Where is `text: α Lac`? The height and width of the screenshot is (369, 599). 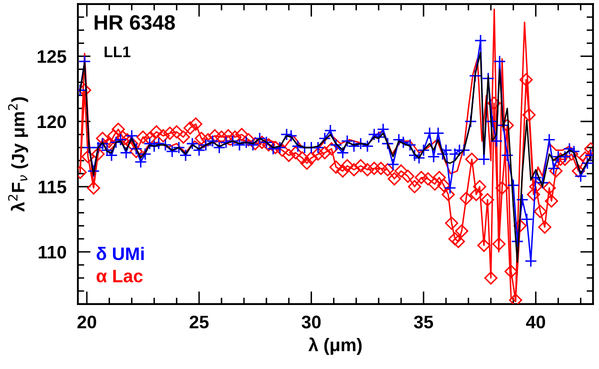
text: α Lac is located at coordinates (119, 276).